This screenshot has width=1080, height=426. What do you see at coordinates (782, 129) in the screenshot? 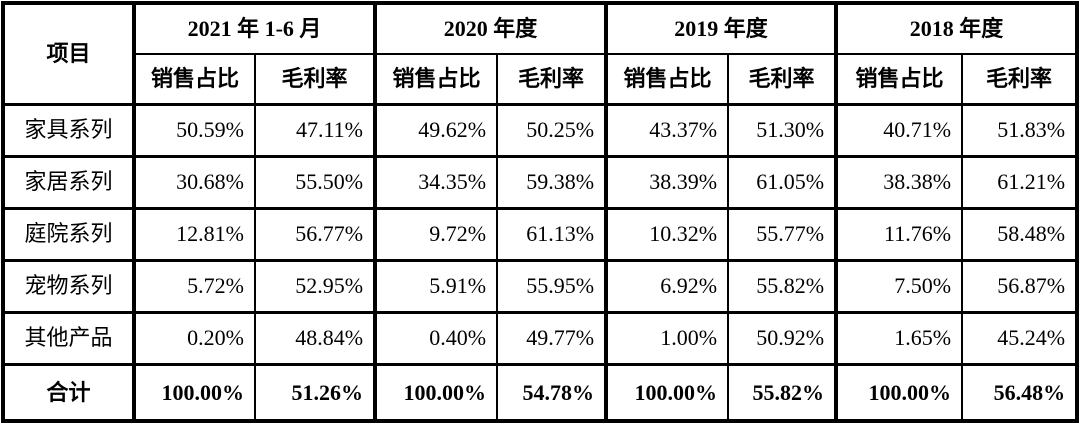
I see `data-cell: 51.30%` at bounding box center [782, 129].